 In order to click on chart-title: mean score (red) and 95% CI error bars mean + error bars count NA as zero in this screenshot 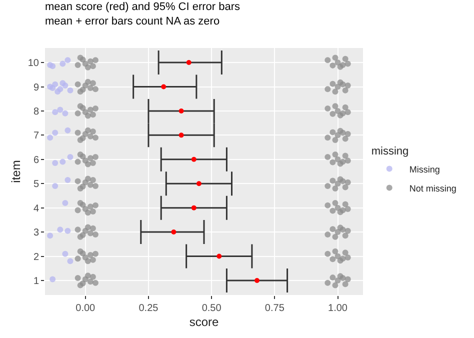, I will do `click(143, 14)`.